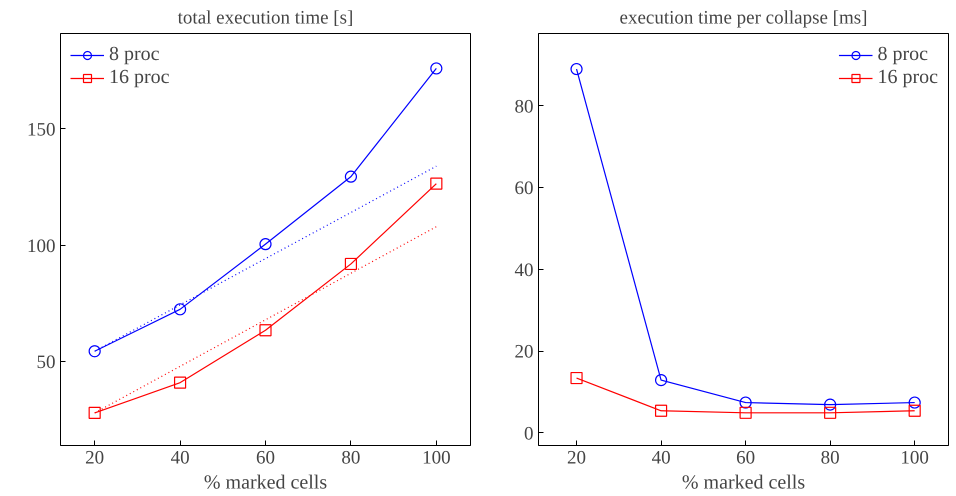 The width and height of the screenshot is (956, 496). I want to click on y-tick-label: 100, so click(41, 246).